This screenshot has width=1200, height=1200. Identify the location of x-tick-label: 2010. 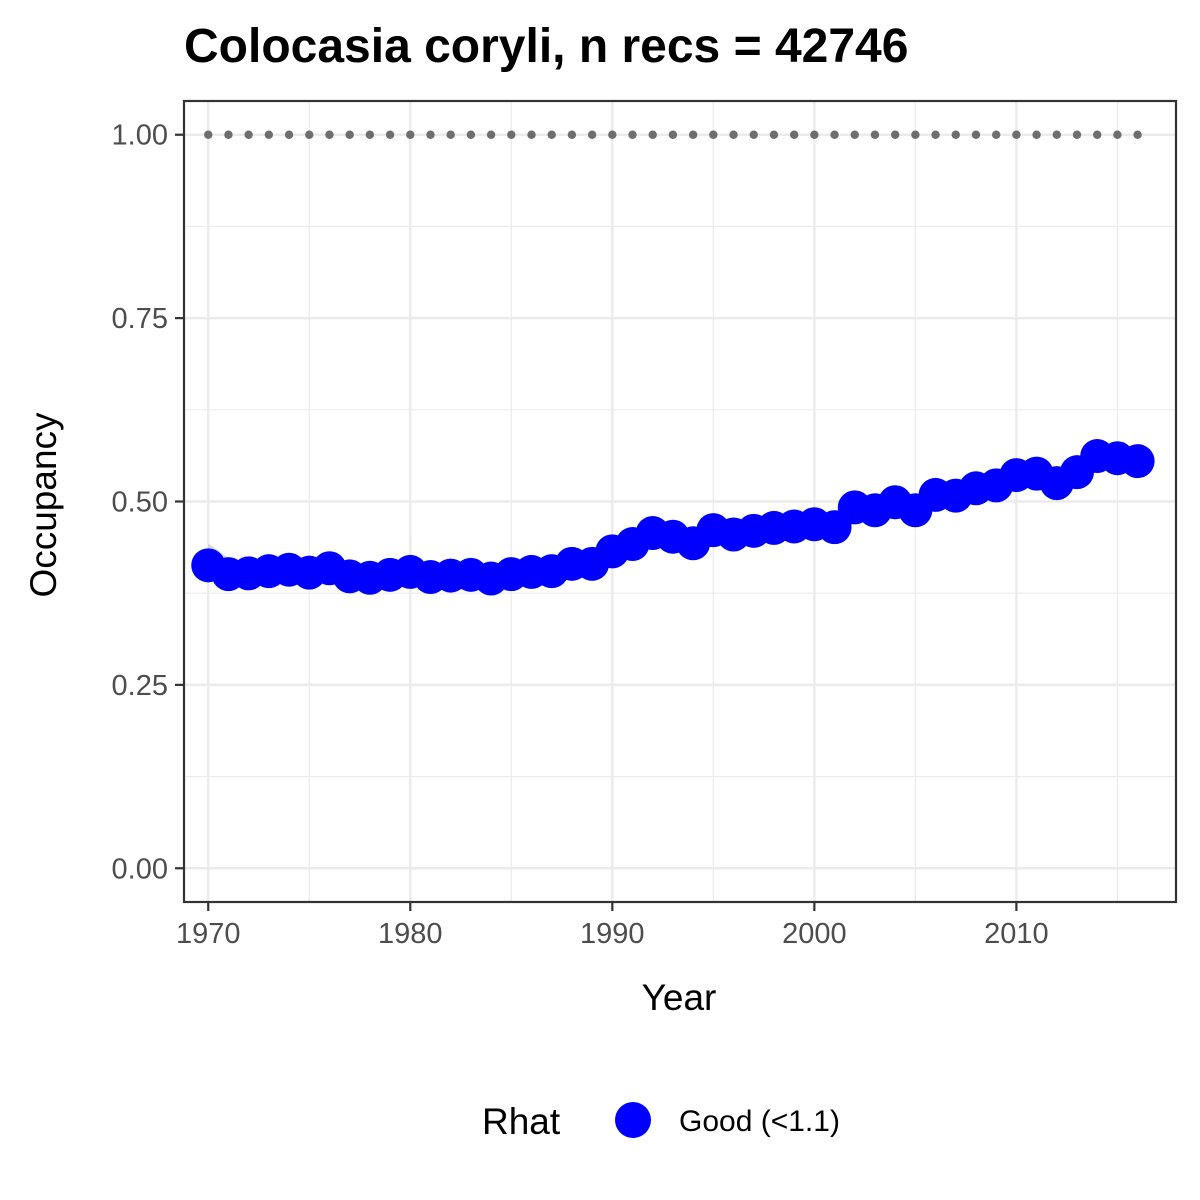
(1016, 934).